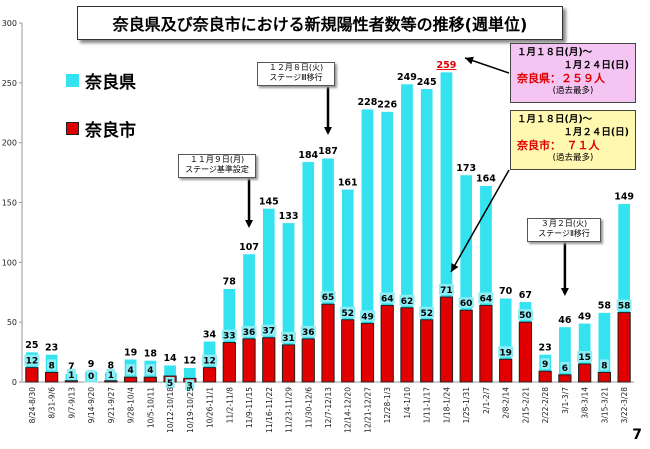 The height and width of the screenshot is (449, 650). Describe the element at coordinates (506, 403) in the screenshot. I see `x-tick-label: 2/8-2/14` at that location.